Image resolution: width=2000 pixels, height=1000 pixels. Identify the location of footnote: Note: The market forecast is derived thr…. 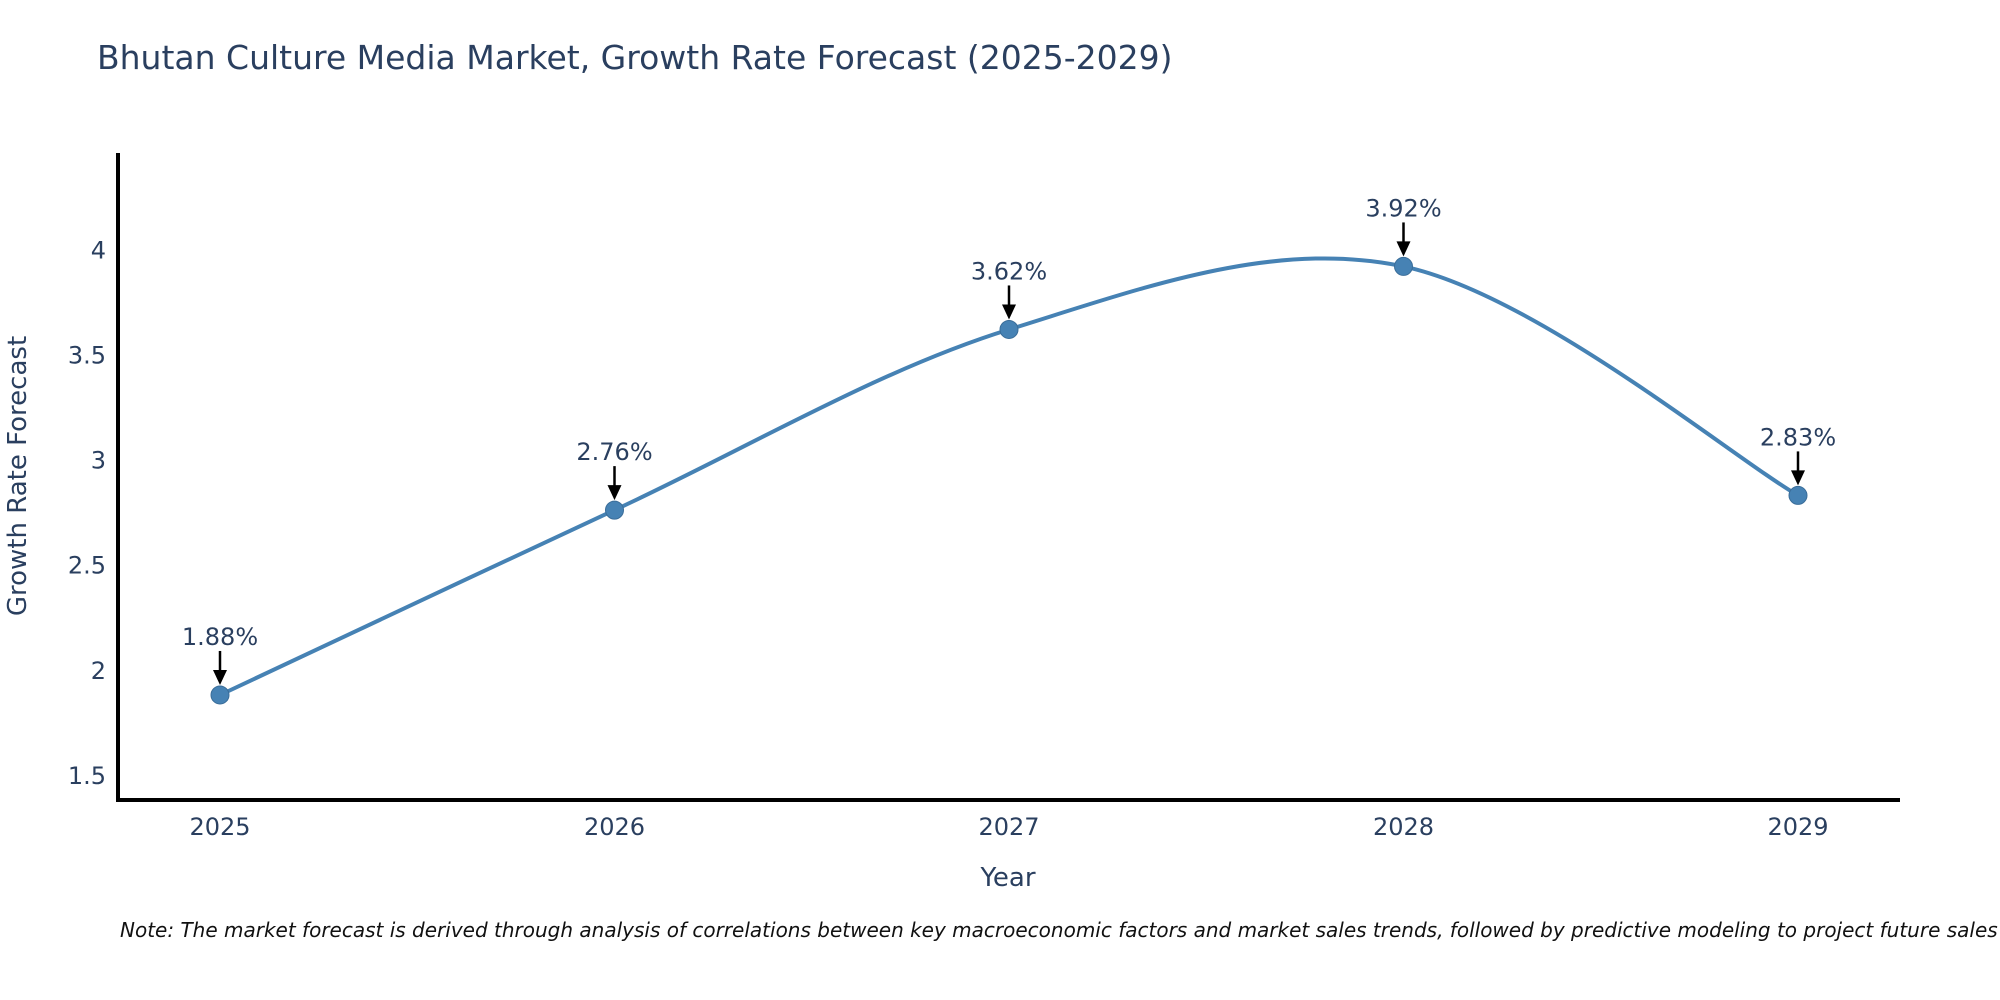
(1059, 930).